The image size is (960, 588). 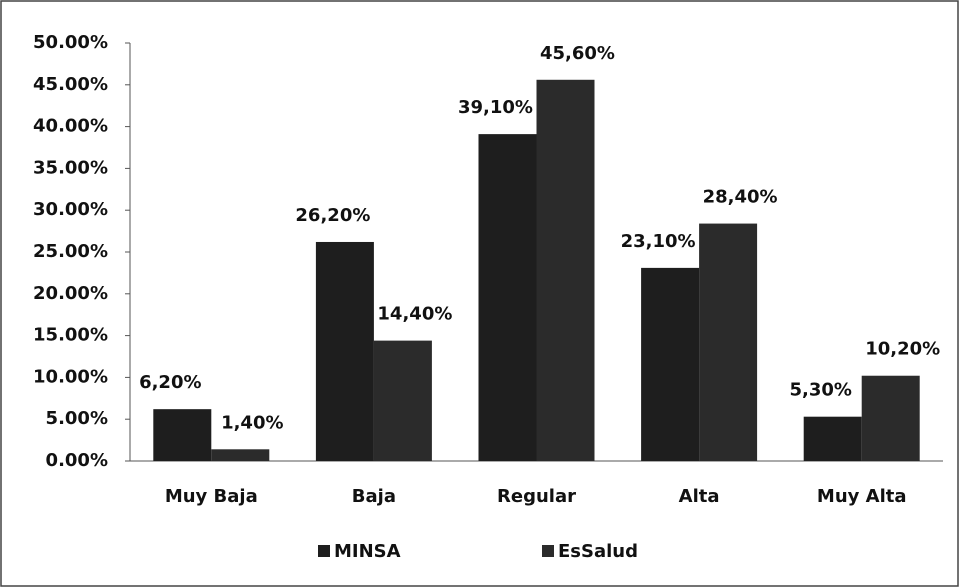 I want to click on legend-label: MINSA, so click(x=367, y=551).